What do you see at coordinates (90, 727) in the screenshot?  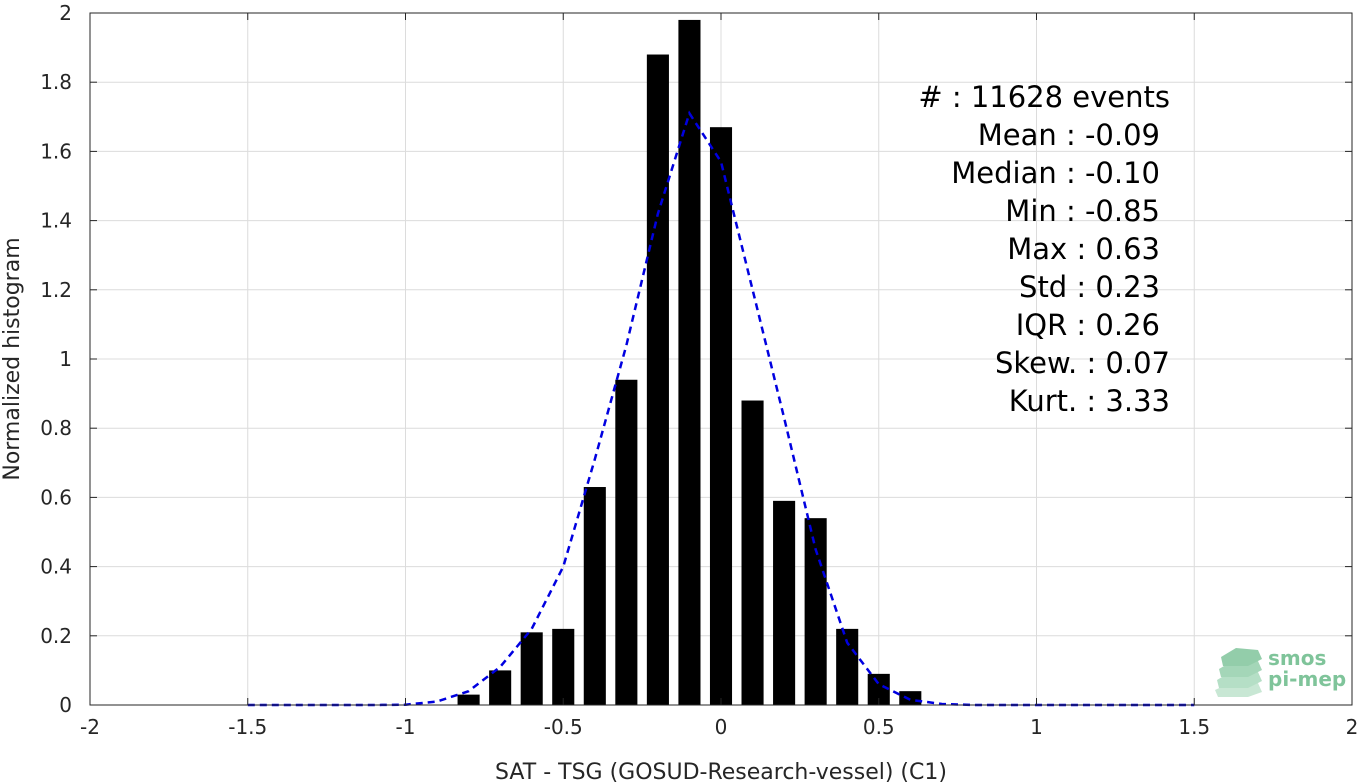 I see `x-tick-label: -2` at bounding box center [90, 727].